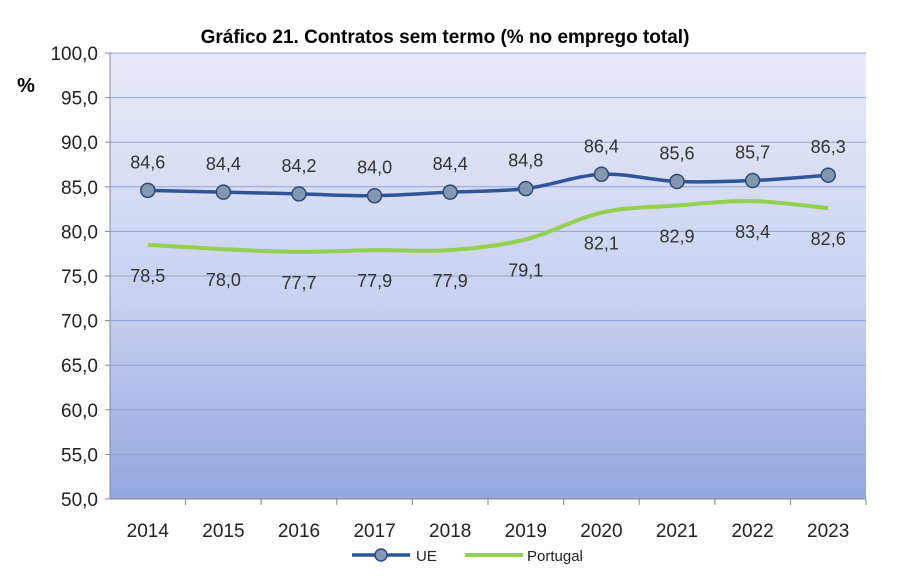 This screenshot has height=588, width=901. I want to click on y-tick-label: 50,0, so click(79, 500).